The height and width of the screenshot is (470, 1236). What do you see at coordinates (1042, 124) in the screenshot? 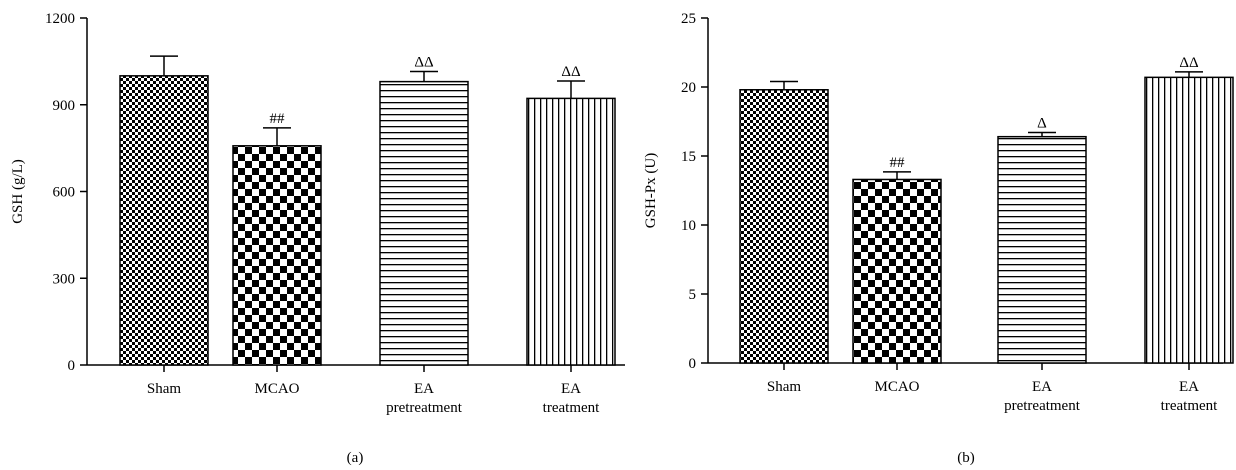
I see `significance-annotation: Δ` at bounding box center [1042, 124].